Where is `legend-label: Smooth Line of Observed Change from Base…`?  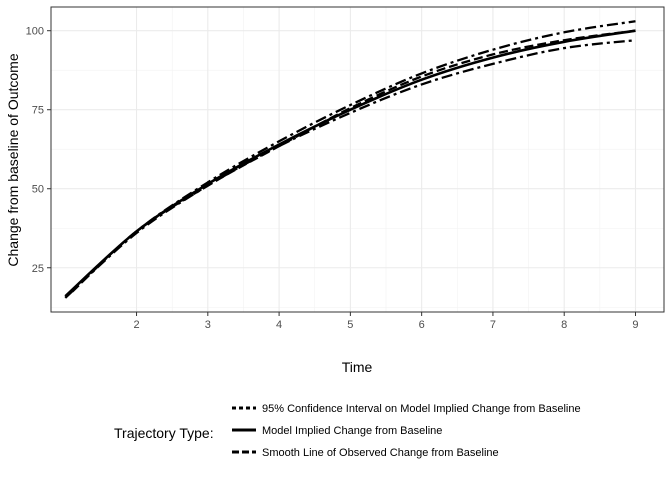
legend-label: Smooth Line of Observed Change from Base… is located at coordinates (380, 453).